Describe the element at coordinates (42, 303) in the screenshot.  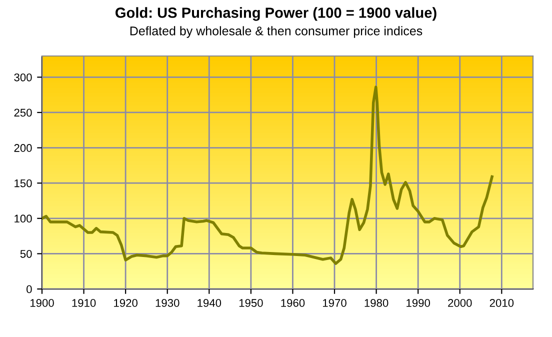
I see `x-tick-label: 1900` at that location.